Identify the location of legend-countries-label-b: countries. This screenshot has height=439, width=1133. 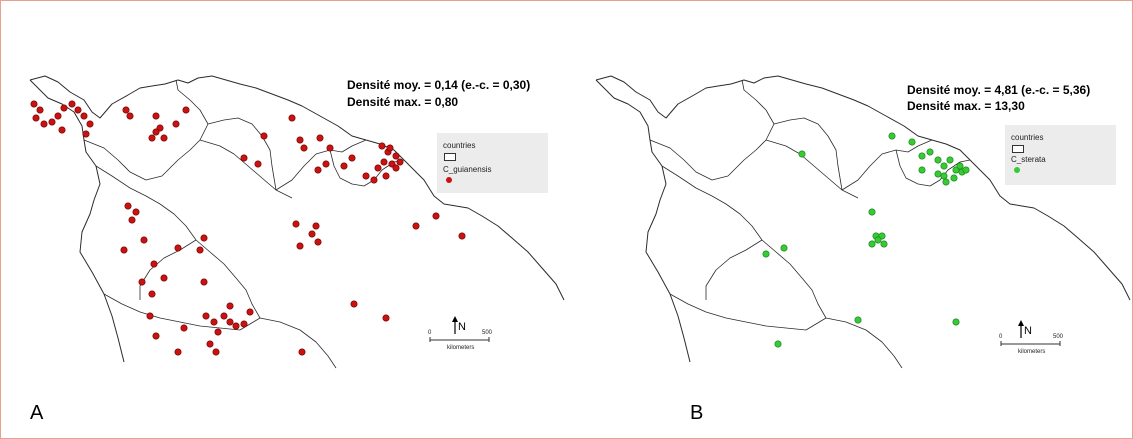
(1027, 137).